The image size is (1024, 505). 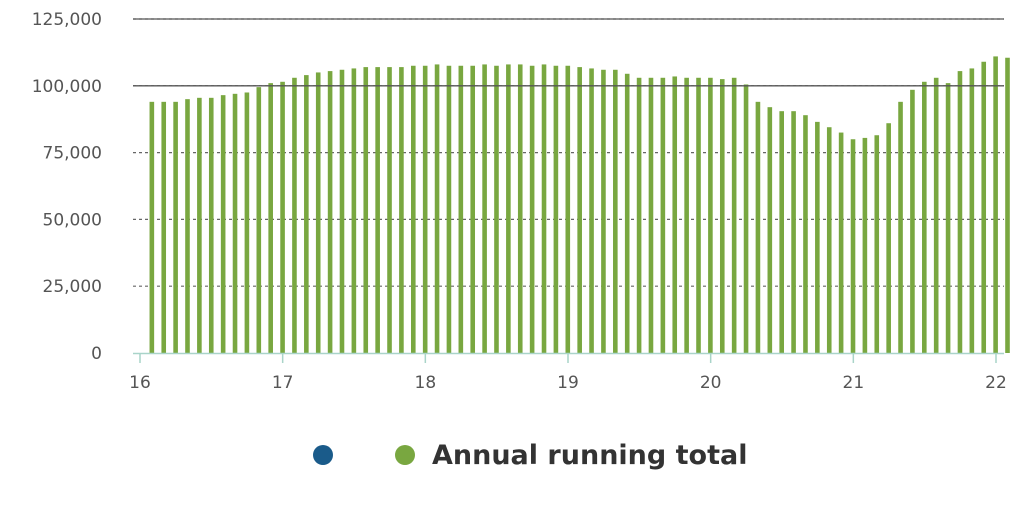 What do you see at coordinates (283, 383) in the screenshot?
I see `x-tick-label: 17` at bounding box center [283, 383].